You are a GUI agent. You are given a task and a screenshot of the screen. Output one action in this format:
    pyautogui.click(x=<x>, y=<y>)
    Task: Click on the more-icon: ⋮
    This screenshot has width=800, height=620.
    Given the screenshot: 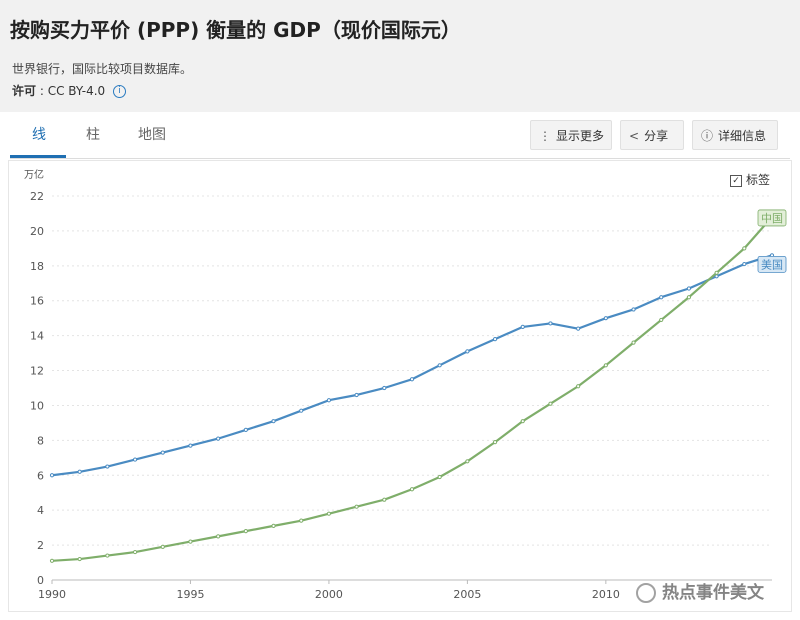 What is the action you would take?
    pyautogui.click(x=545, y=136)
    